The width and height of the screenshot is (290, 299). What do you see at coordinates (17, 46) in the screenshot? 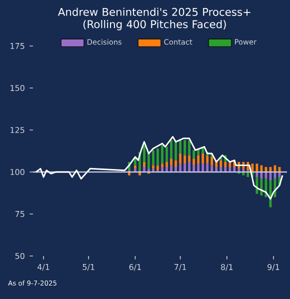
I see `y-tick-label: 175` at bounding box center [17, 46].